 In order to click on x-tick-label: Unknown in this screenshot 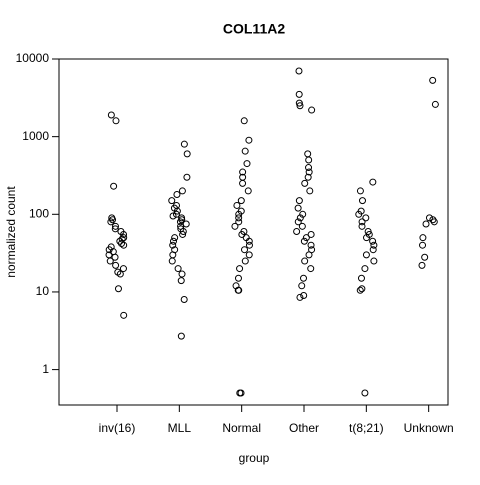, I will do `click(429, 428)`.